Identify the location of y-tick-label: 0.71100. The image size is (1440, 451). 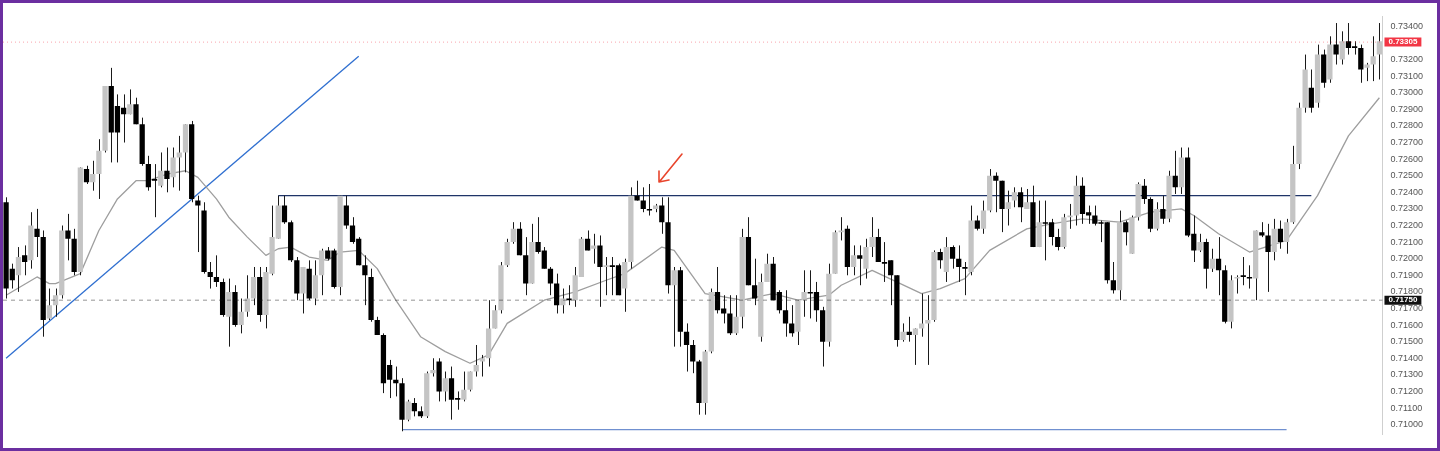
(1406, 407).